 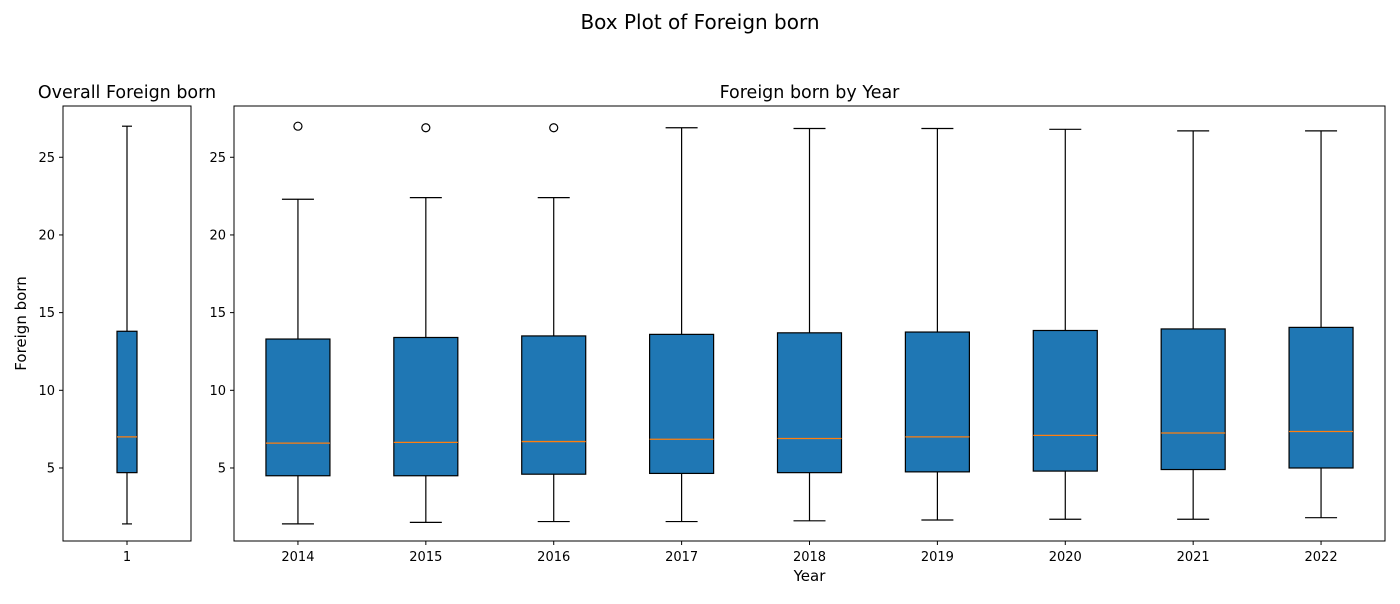 I want to click on box-2014: 2014, so click(x=298, y=343).